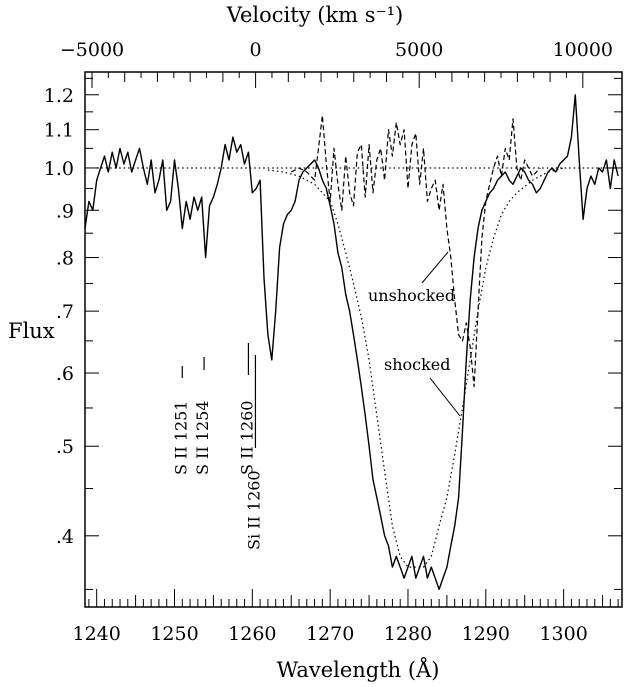  I want to click on shocked-label: shocked, so click(417, 364).